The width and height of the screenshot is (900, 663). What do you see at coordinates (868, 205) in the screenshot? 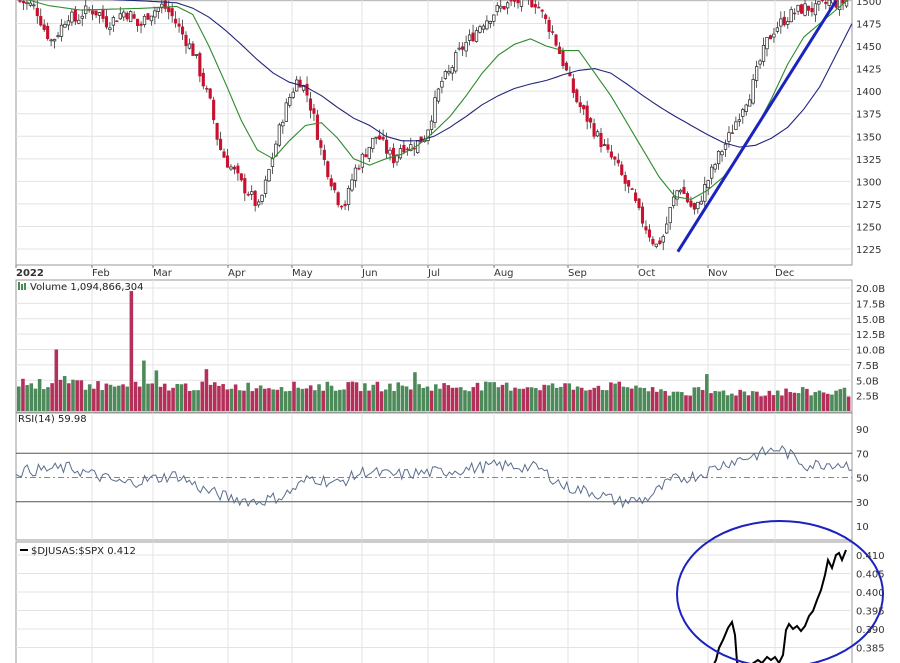
I see `price-tick-label: 1275` at bounding box center [868, 205].